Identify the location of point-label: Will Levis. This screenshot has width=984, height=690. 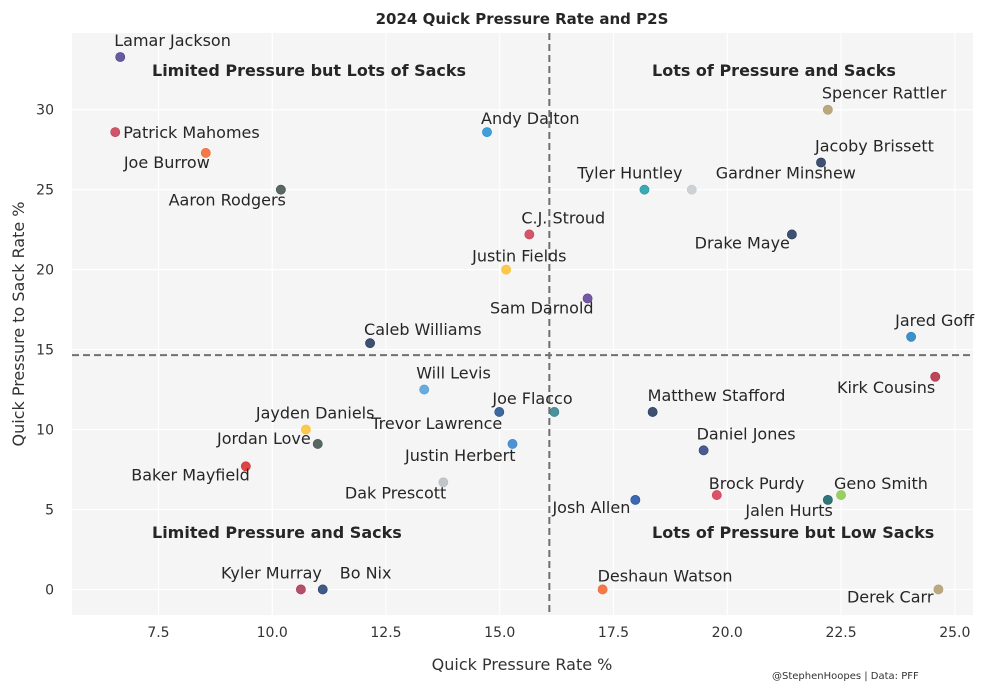
(453, 373).